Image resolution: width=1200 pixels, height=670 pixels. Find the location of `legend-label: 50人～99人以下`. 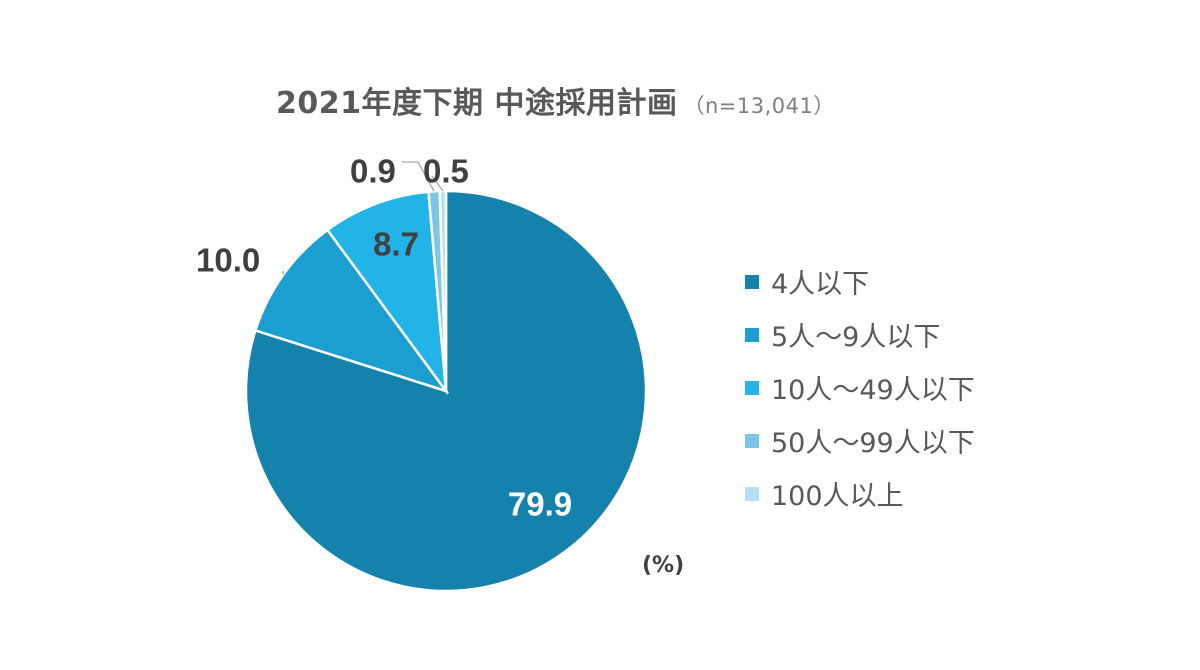

legend-label: 50人～99人以下 is located at coordinates (873, 443).